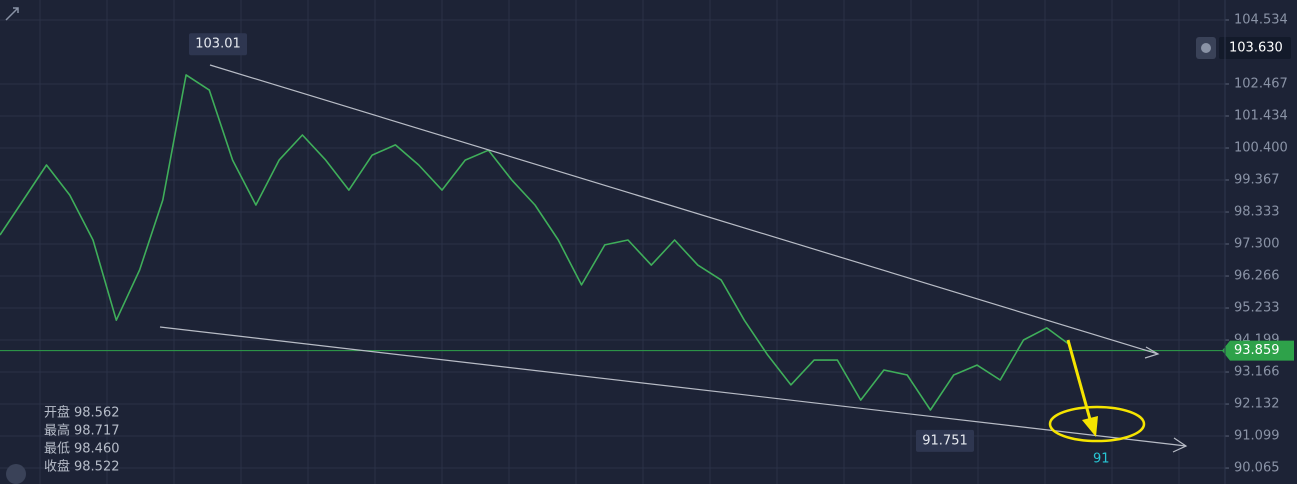 This screenshot has height=484, width=1297. Describe the element at coordinates (1257, 468) in the screenshot. I see `y-tick-label: 90.065` at that location.